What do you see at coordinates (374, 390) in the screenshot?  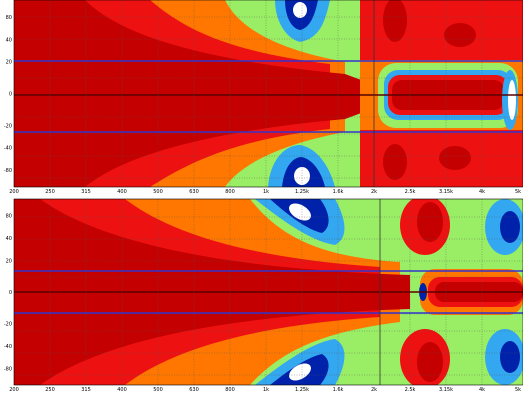 I see `bottom-x-tick-label: 2k` at bounding box center [374, 390].